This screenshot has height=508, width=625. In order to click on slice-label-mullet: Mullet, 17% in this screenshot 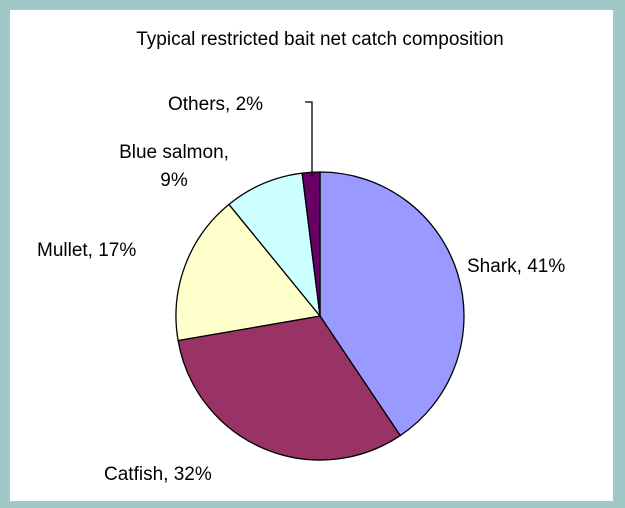, I will do `click(86, 250)`.